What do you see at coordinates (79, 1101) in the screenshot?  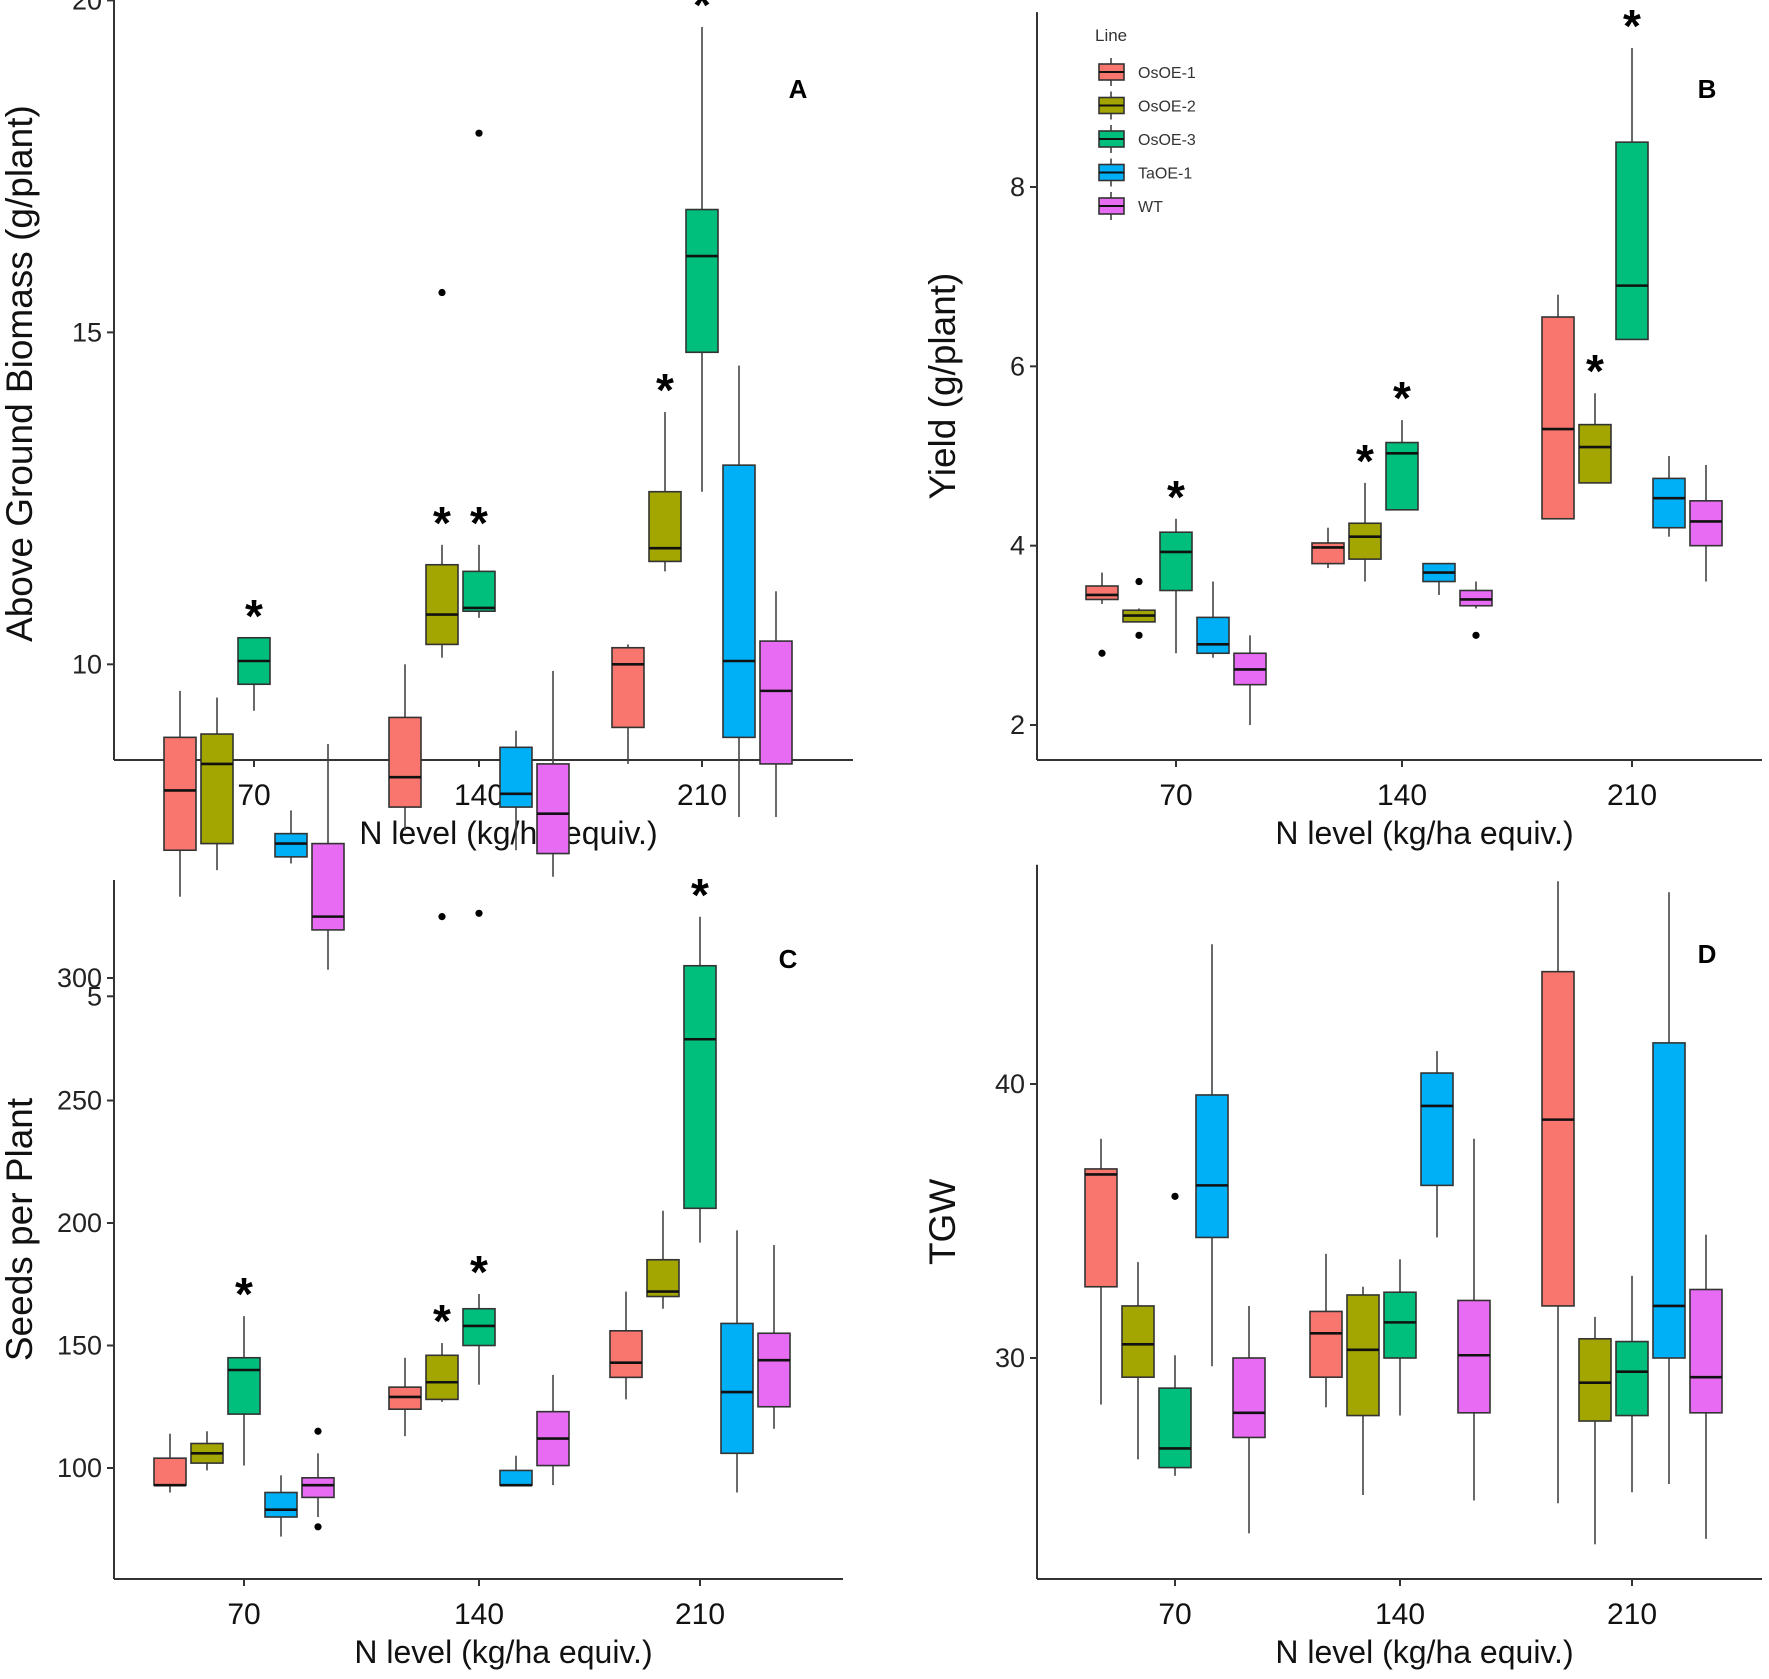 I see `y-tick-label: 250` at bounding box center [79, 1101].